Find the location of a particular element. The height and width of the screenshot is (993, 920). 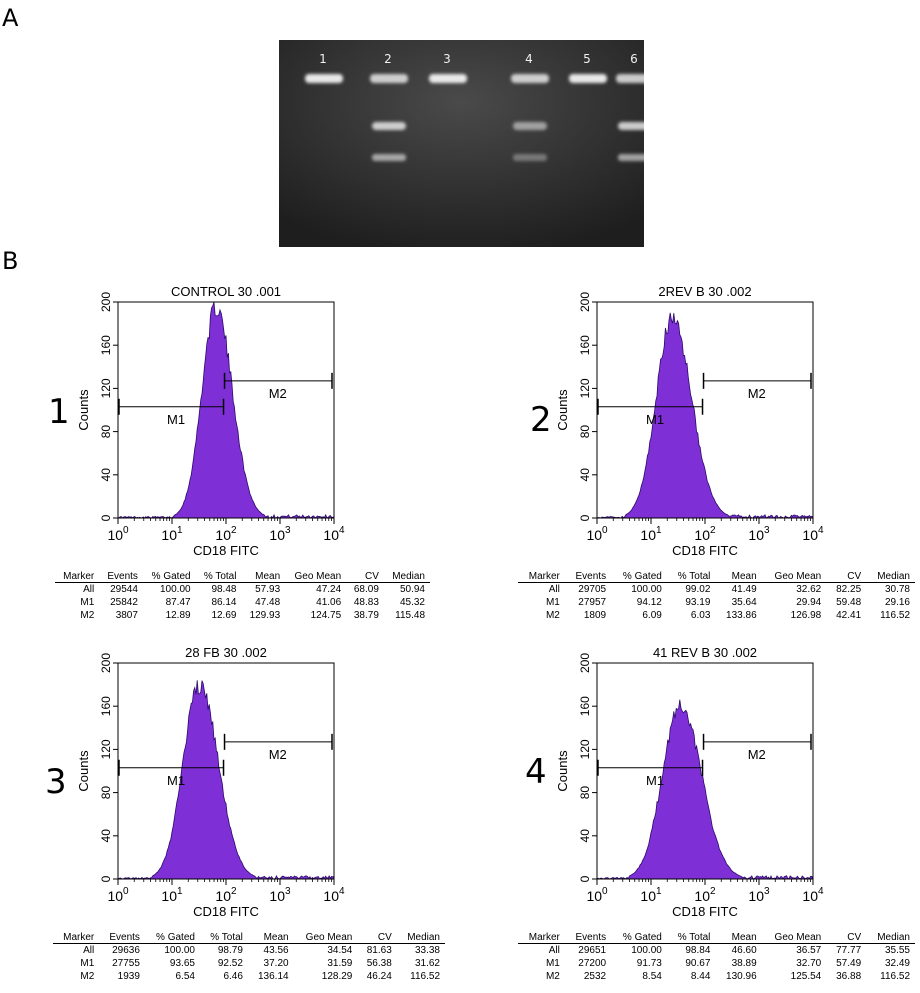

x-tick-label: 10¹ is located at coordinates (651, 534).